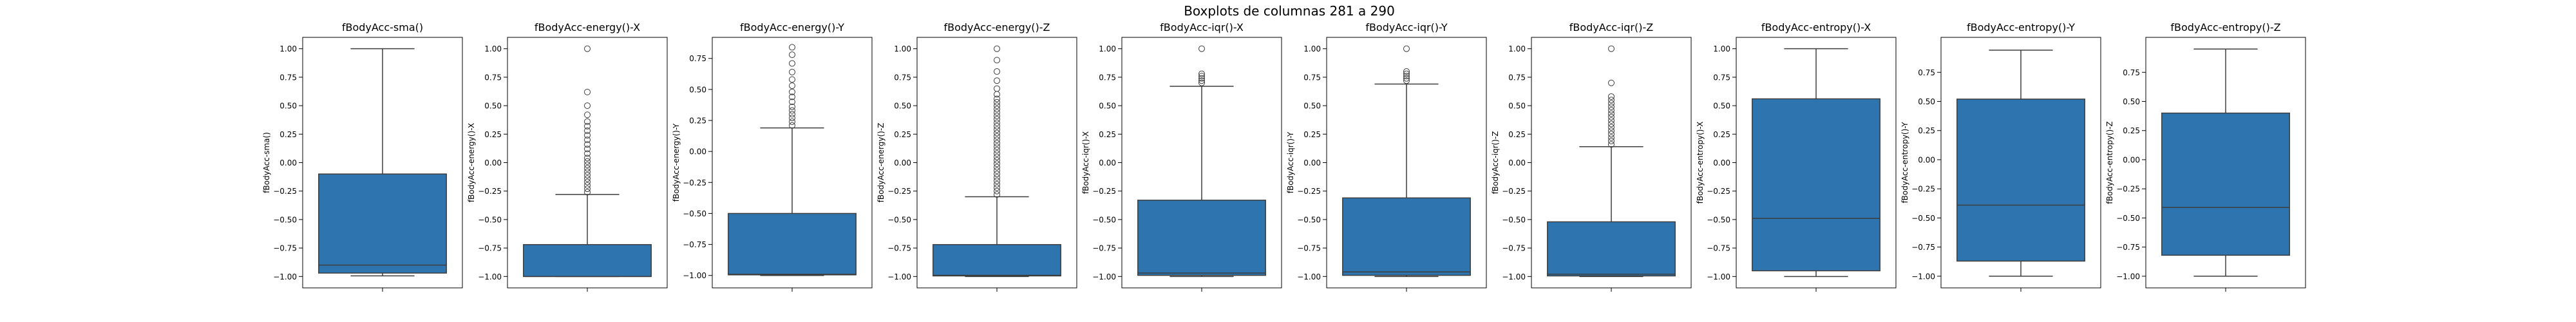  What do you see at coordinates (1611, 27) in the screenshot?
I see `subplot-title: fBodyAcc-iqr()-Z` at bounding box center [1611, 27].